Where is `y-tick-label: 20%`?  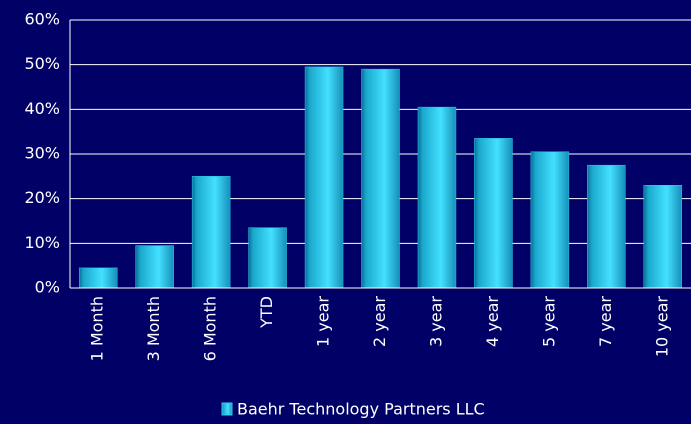 y-tick-label: 20% is located at coordinates (42, 197).